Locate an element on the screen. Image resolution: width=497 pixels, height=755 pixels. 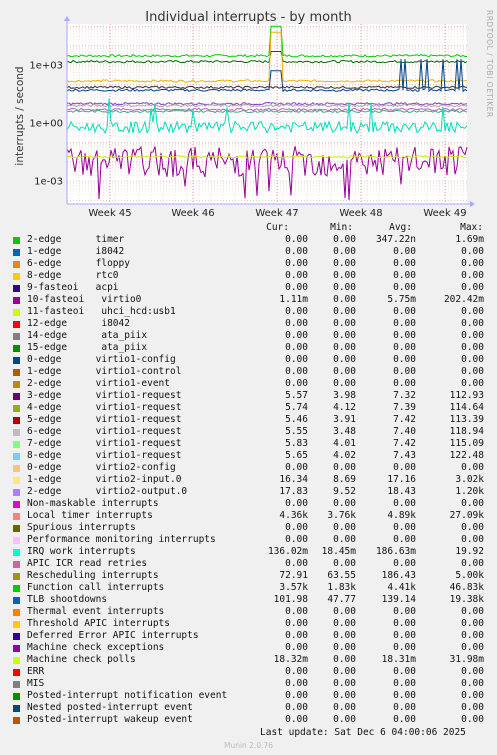
legend-label: Spurious interrupts is located at coordinates (81, 527).